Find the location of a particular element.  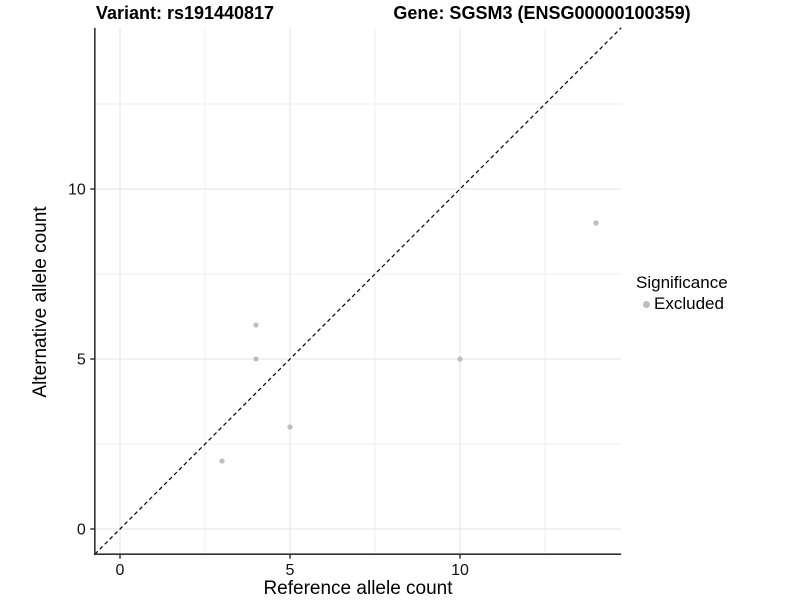

plot-title-variant: Variant: rs191440817 is located at coordinates (185, 13).